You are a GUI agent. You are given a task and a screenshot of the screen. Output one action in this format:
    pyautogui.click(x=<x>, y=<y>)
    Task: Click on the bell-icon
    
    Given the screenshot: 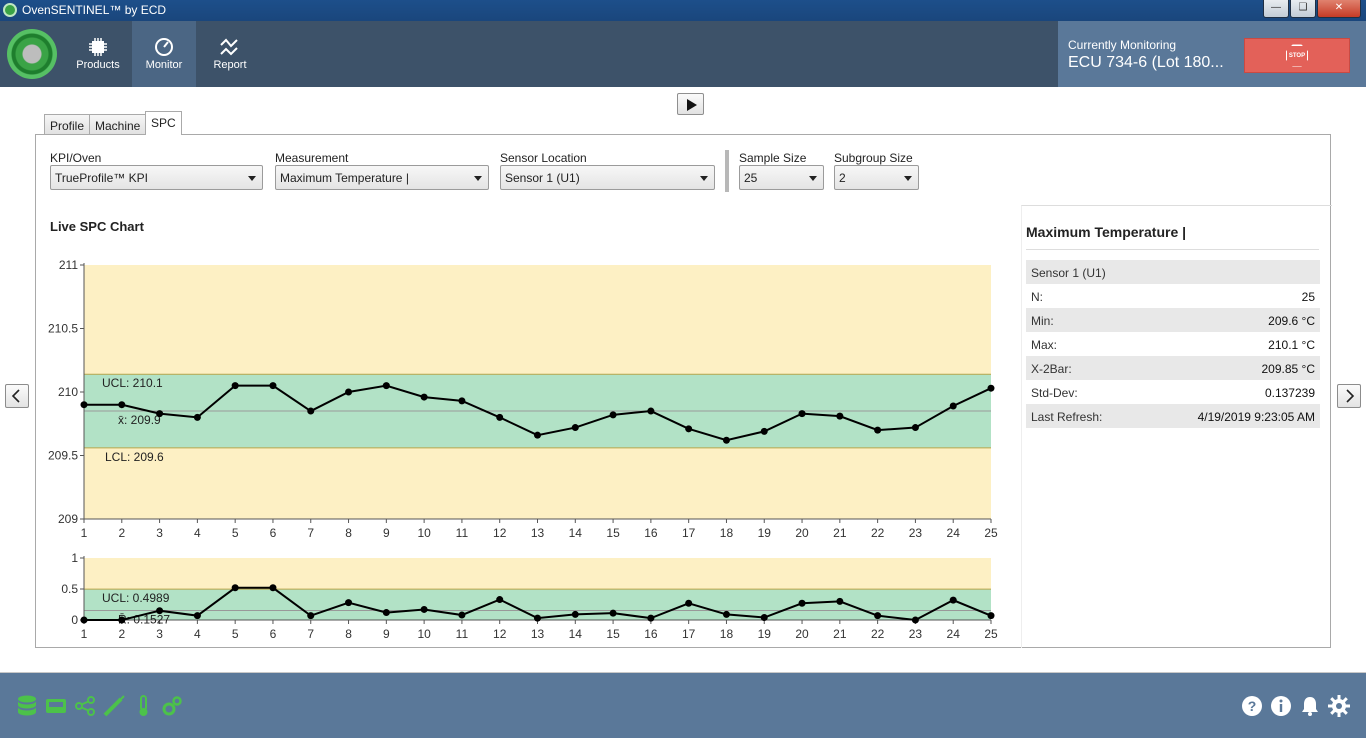 What is the action you would take?
    pyautogui.click(x=1310, y=706)
    